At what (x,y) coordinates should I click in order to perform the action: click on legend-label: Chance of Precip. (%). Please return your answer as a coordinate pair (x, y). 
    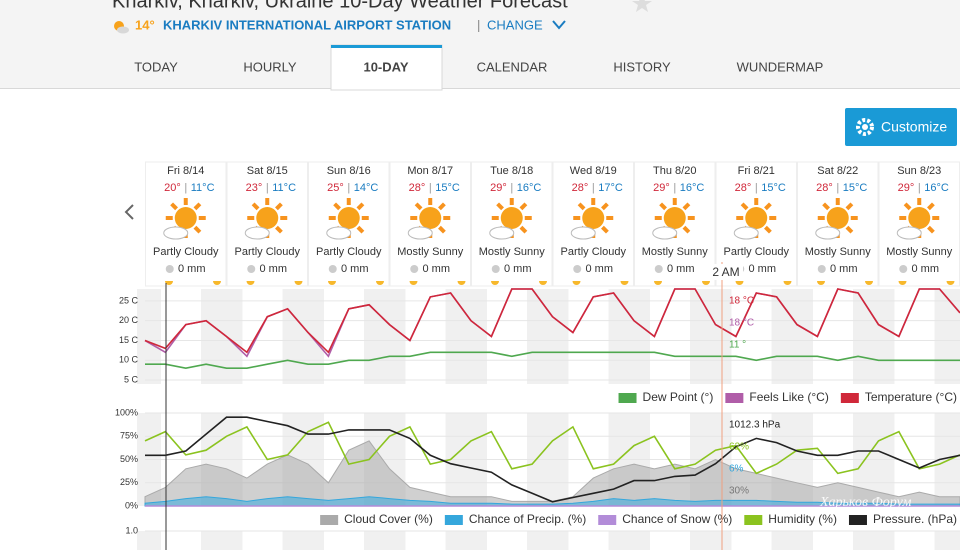
    Looking at the image, I should click on (527, 519).